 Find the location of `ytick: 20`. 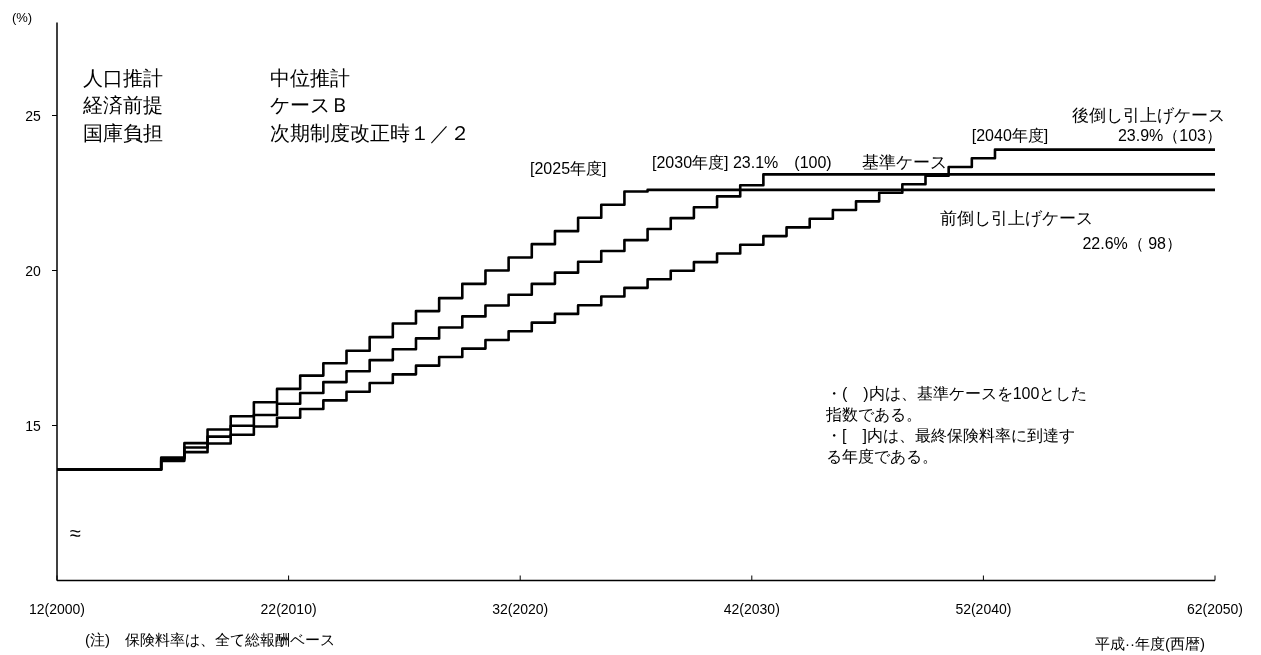

ytick: 20 is located at coordinates (33, 270).